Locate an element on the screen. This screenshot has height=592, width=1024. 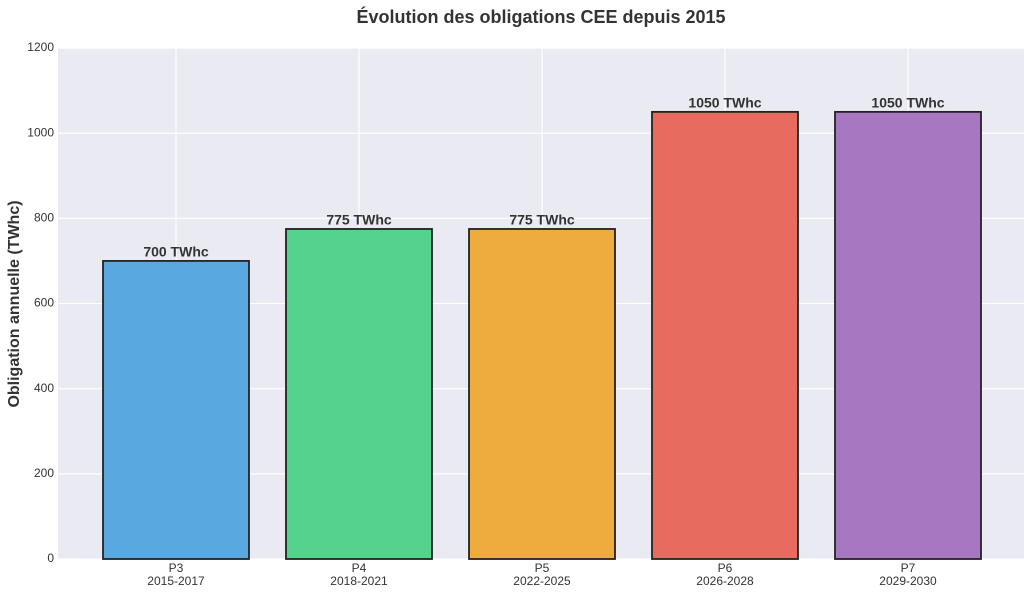
x-tick-label: P5 is located at coordinates (542, 568).